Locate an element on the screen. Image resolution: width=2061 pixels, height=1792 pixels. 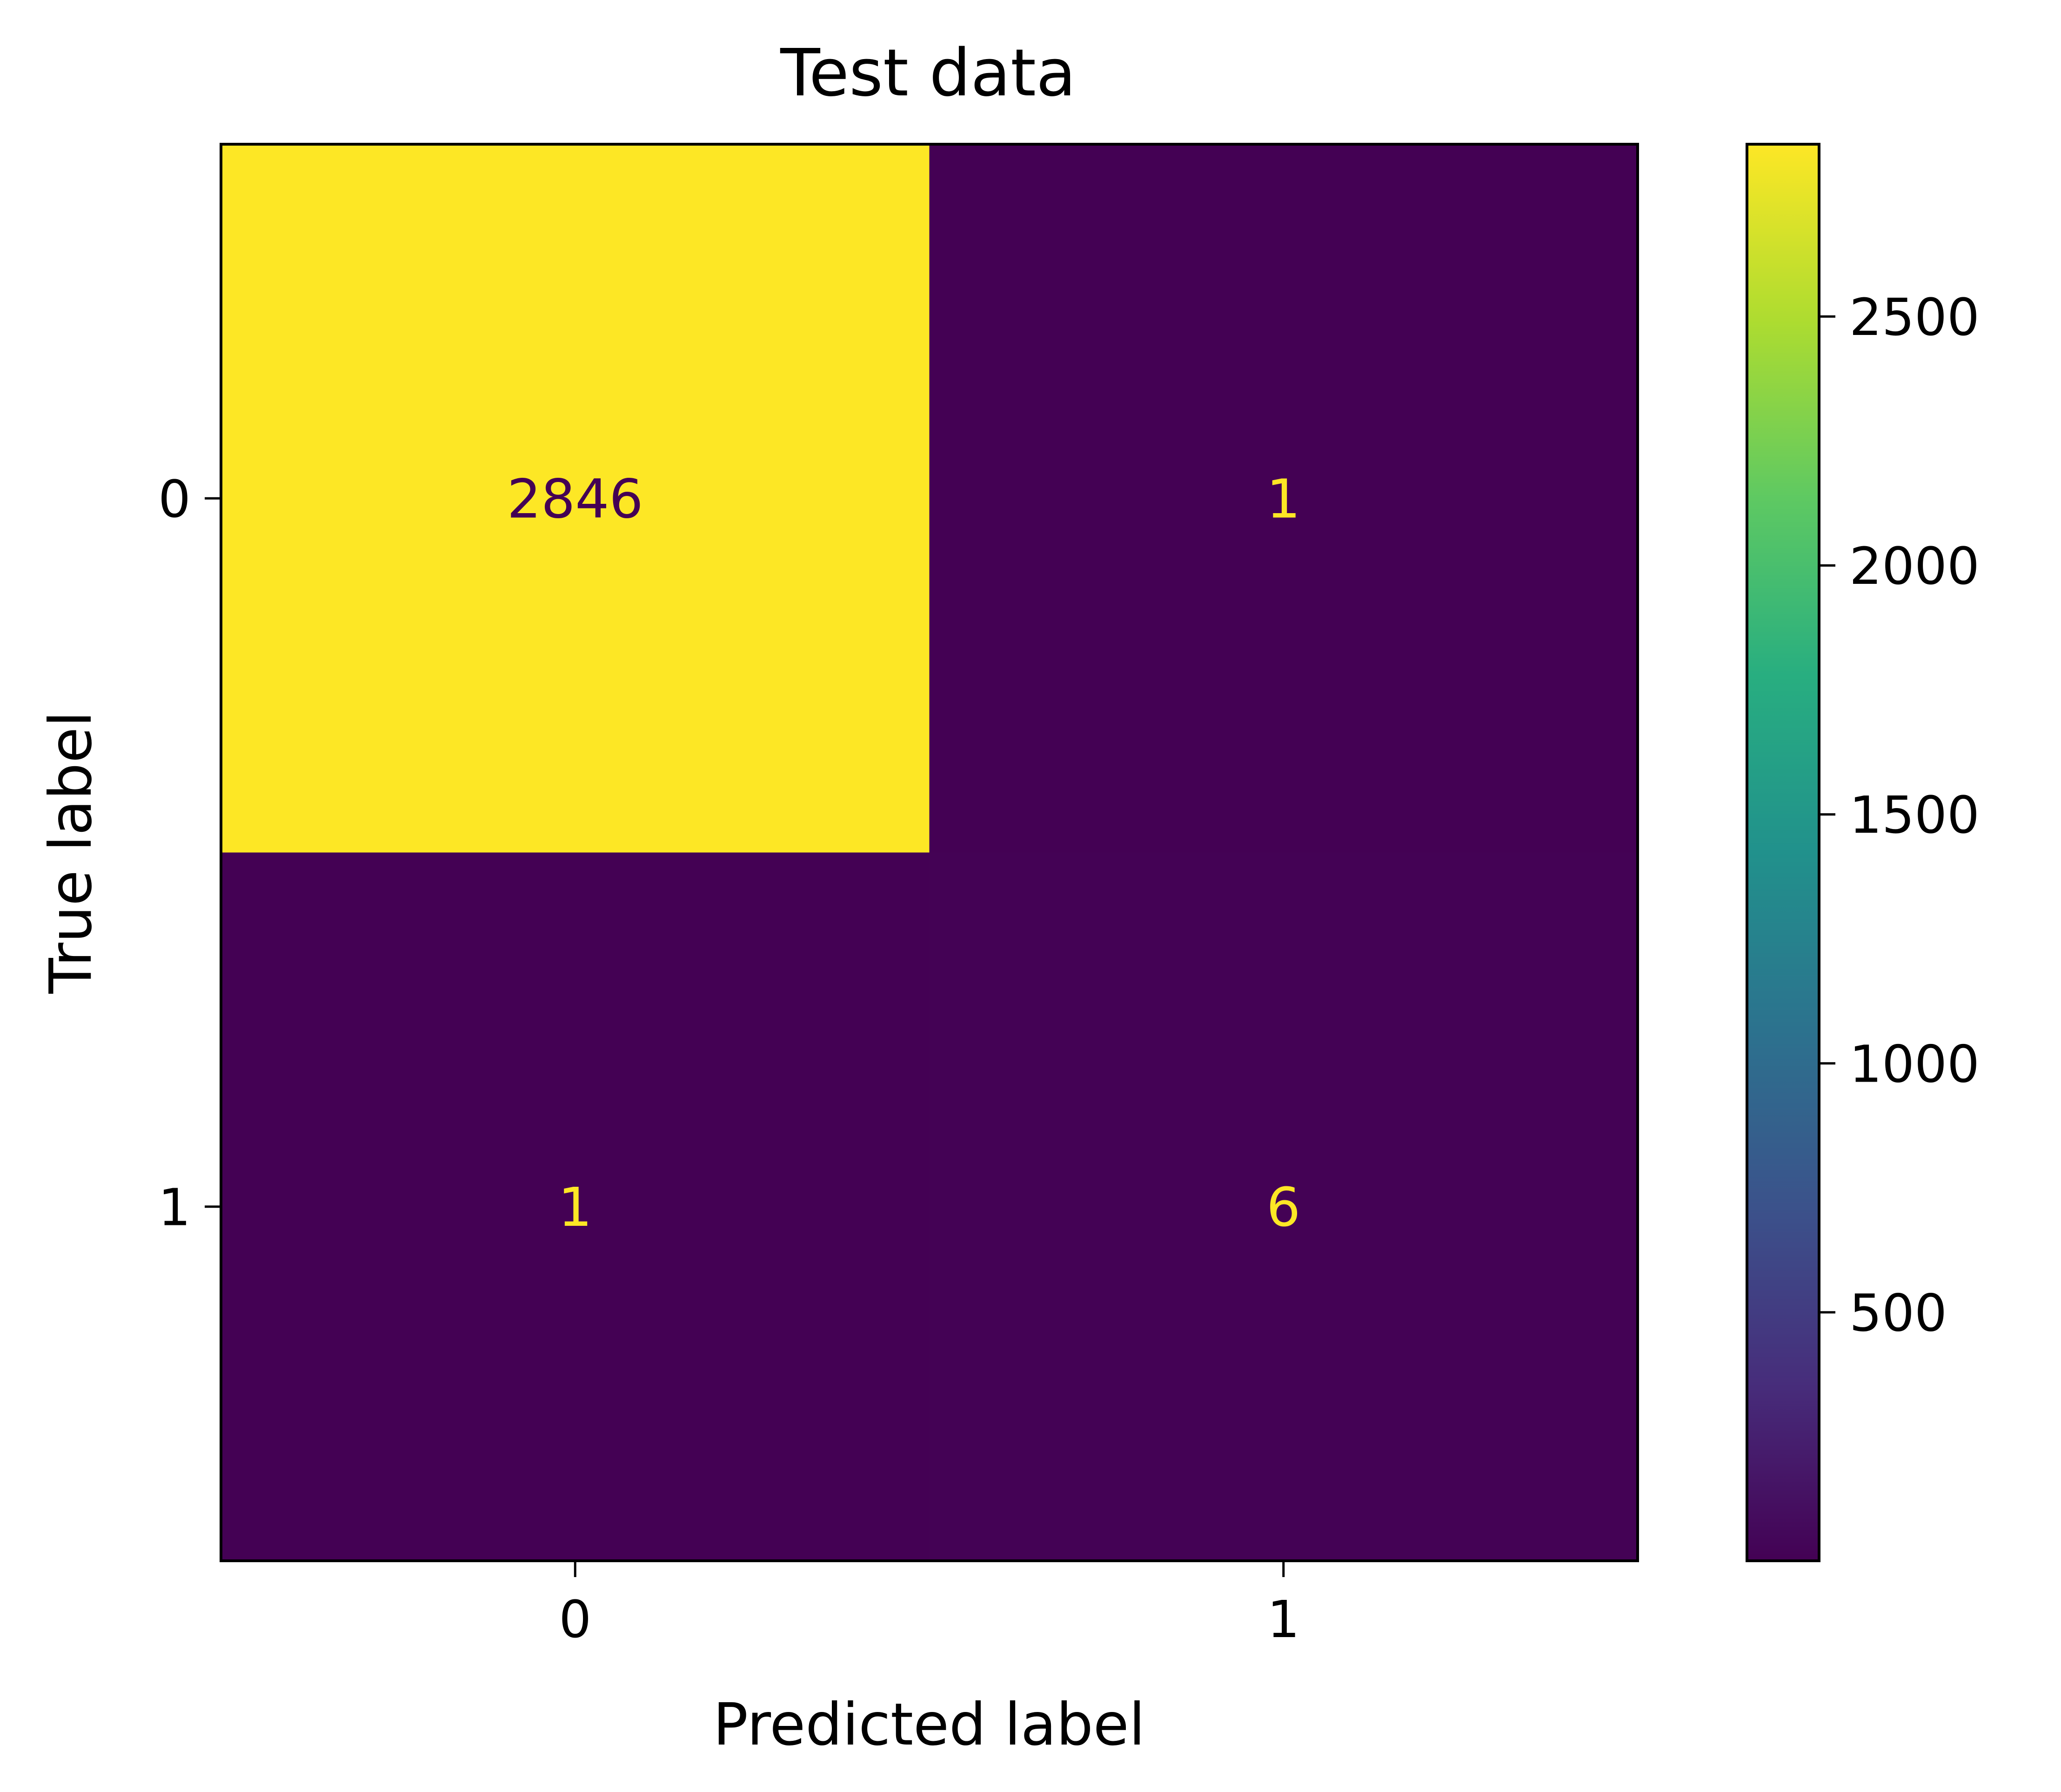
colorbar-ticks: 500 1000 1500 2000 2500 is located at coordinates (1899, 816).